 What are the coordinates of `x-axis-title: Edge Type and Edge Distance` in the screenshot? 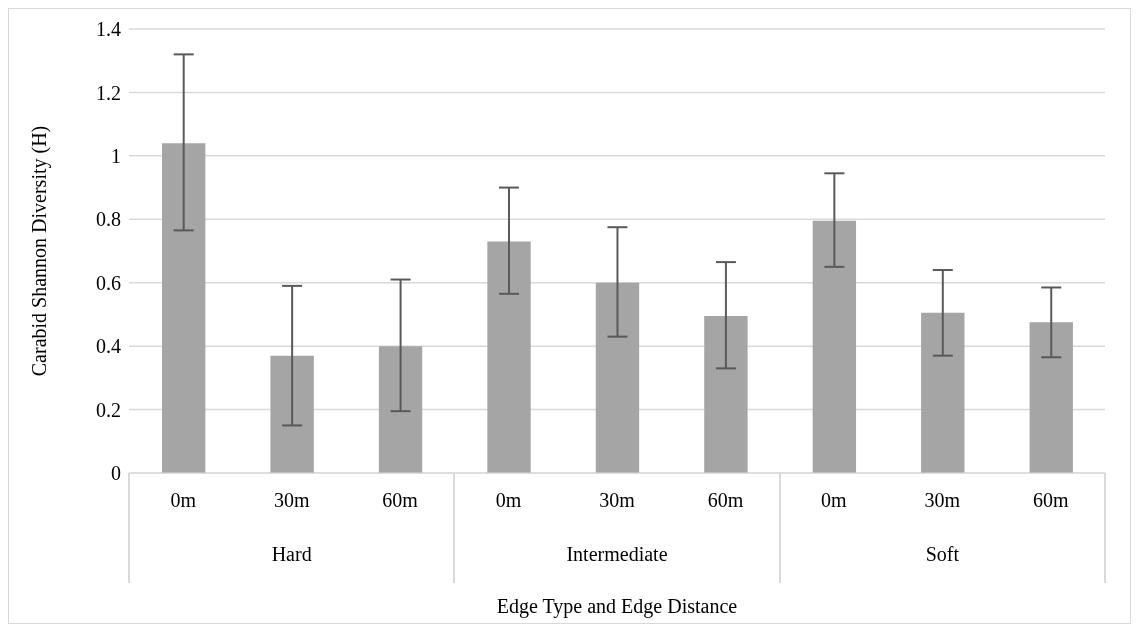 It's located at (617, 606).